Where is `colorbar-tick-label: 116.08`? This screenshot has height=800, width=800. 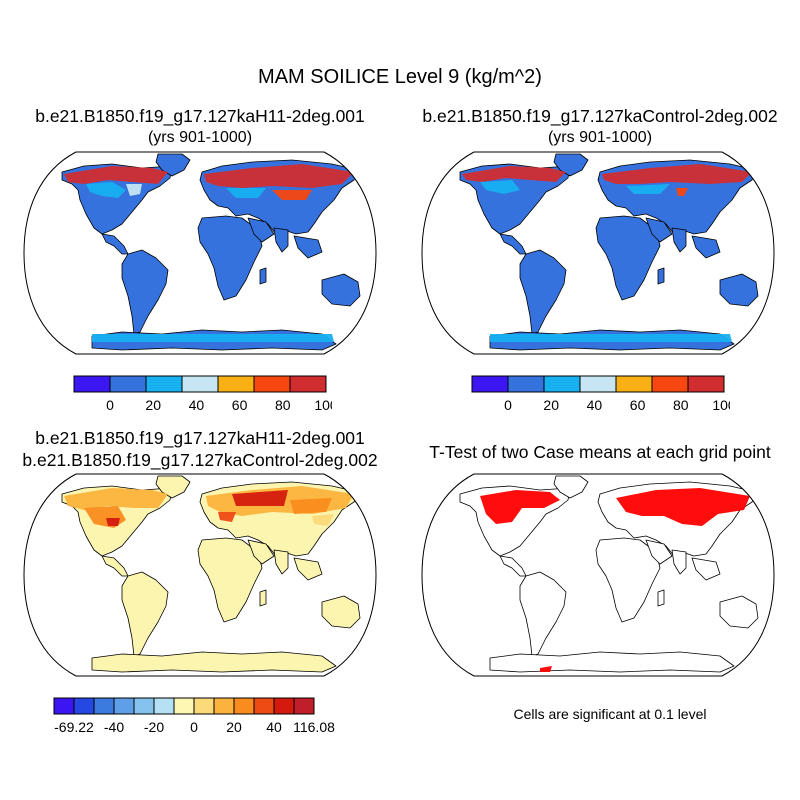 colorbar-tick-label: 116.08 is located at coordinates (314, 727).